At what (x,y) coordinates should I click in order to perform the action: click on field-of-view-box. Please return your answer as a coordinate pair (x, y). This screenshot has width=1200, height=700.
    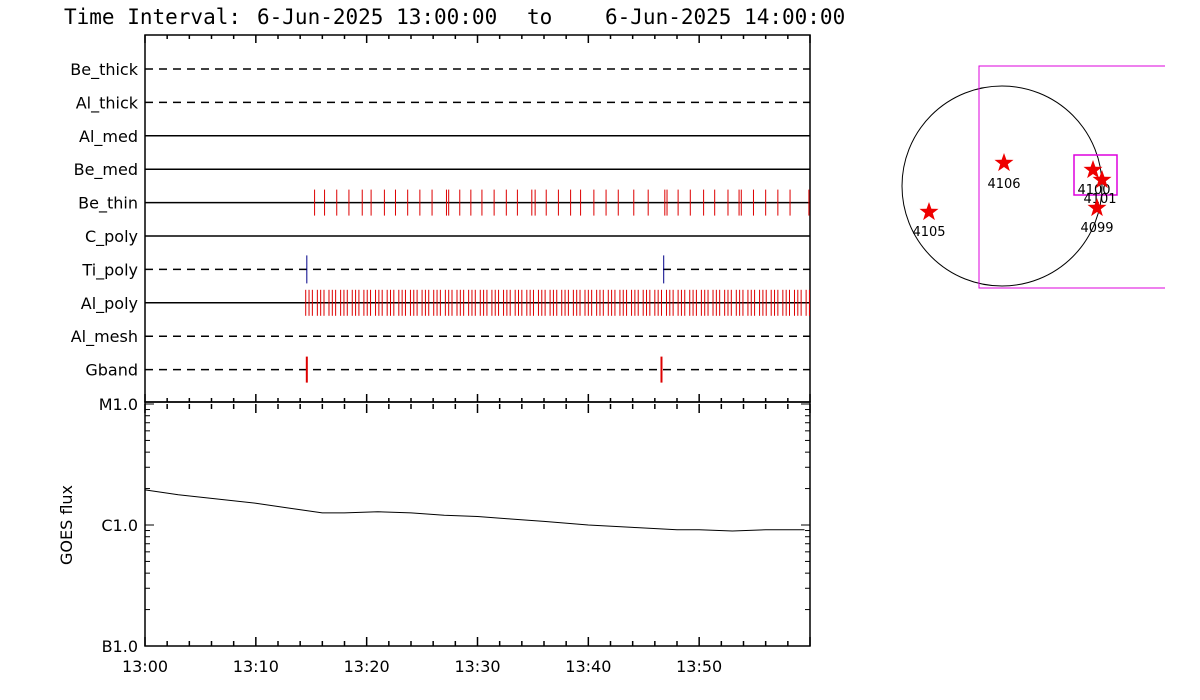
    Looking at the image, I should click on (1071, 177).